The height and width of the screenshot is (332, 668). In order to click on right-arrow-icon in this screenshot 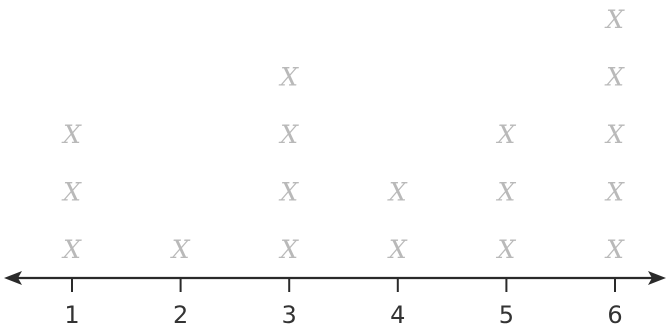, I will do `click(657, 278)`.